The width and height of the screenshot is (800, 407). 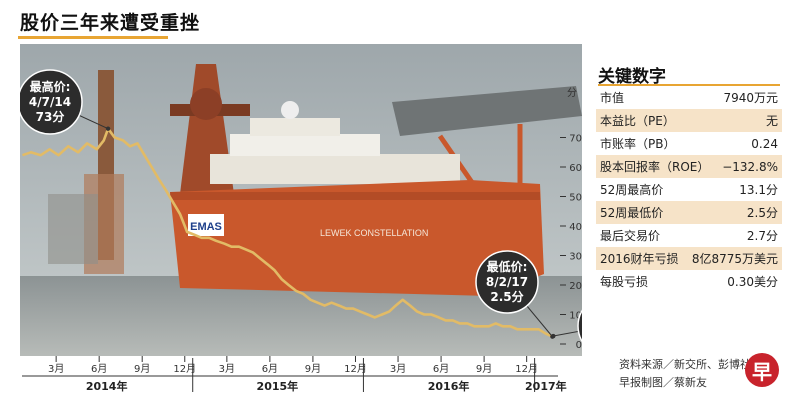 I want to click on stat-value: 2.5分, so click(x=762, y=213).